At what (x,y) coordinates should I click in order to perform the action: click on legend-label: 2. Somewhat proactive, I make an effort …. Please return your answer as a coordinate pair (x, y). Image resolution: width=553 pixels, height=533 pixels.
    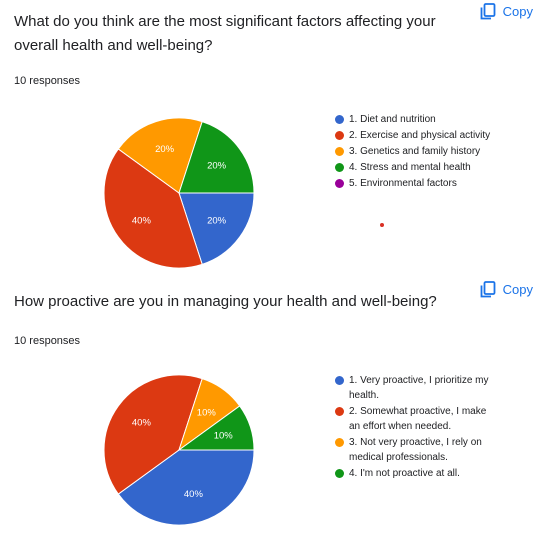
    Looking at the image, I should click on (418, 419).